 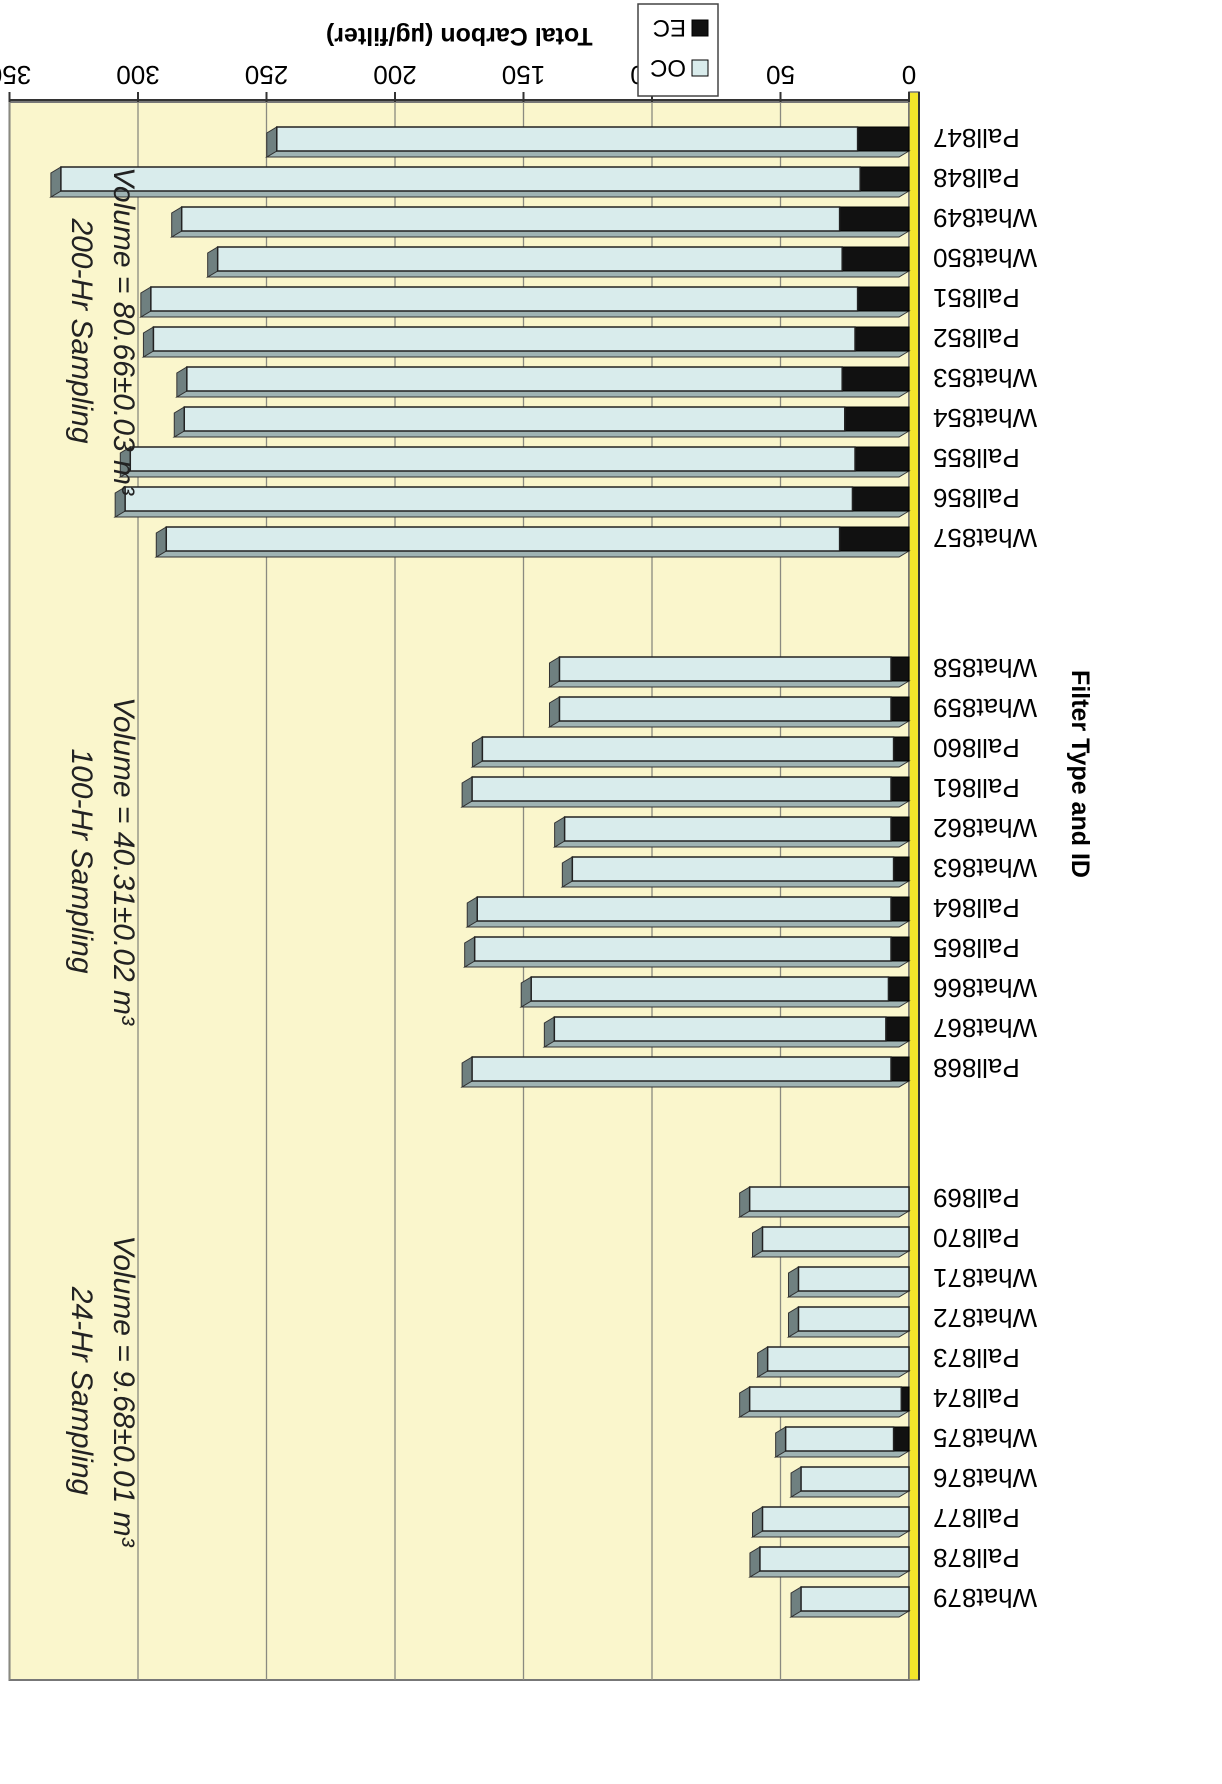 What do you see at coordinates (976, 178) in the screenshot?
I see `category-label: Pall848` at bounding box center [976, 178].